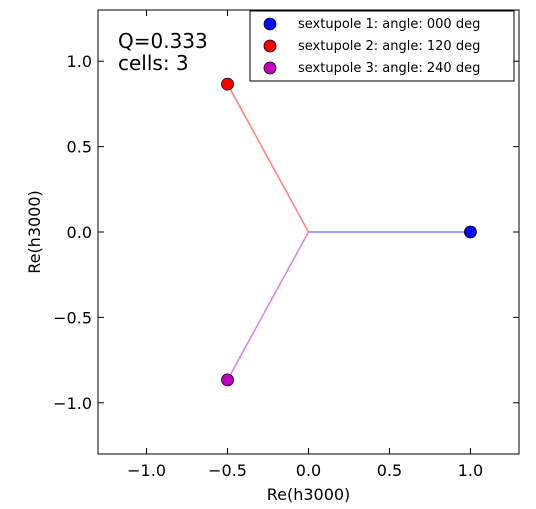  Describe the element at coordinates (72, 317) in the screenshot. I see `y-tick-label: −0.5` at that location.